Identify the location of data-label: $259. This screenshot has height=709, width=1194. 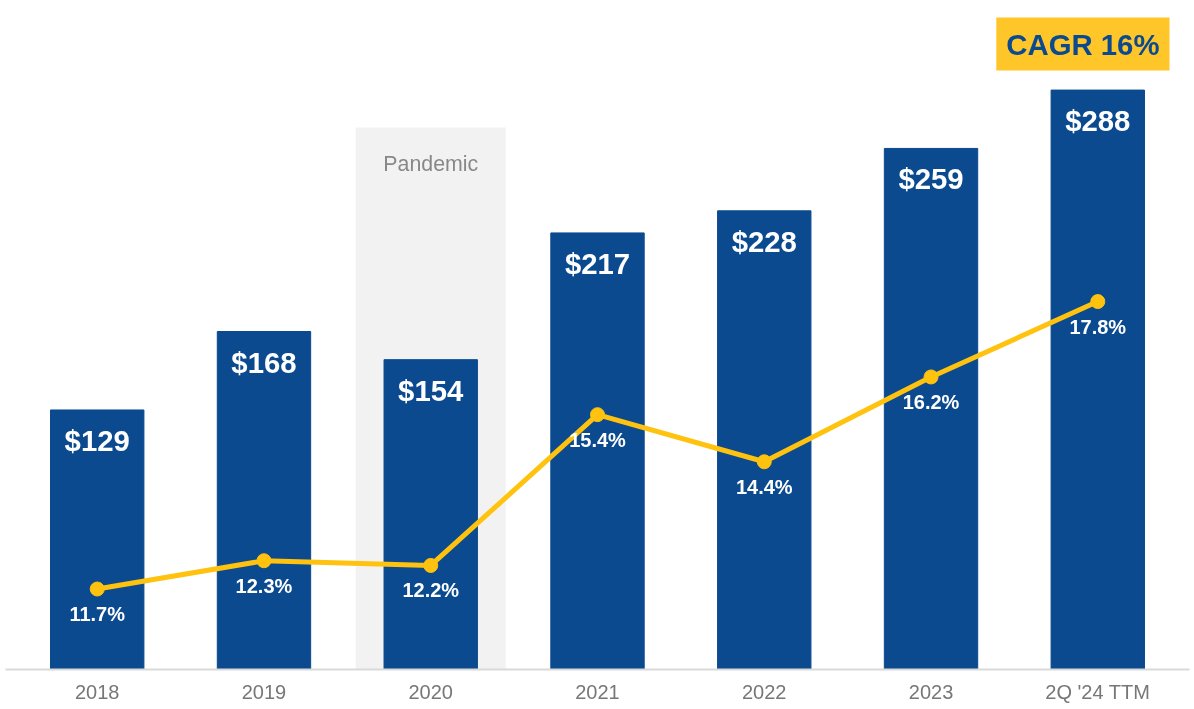
(931, 179).